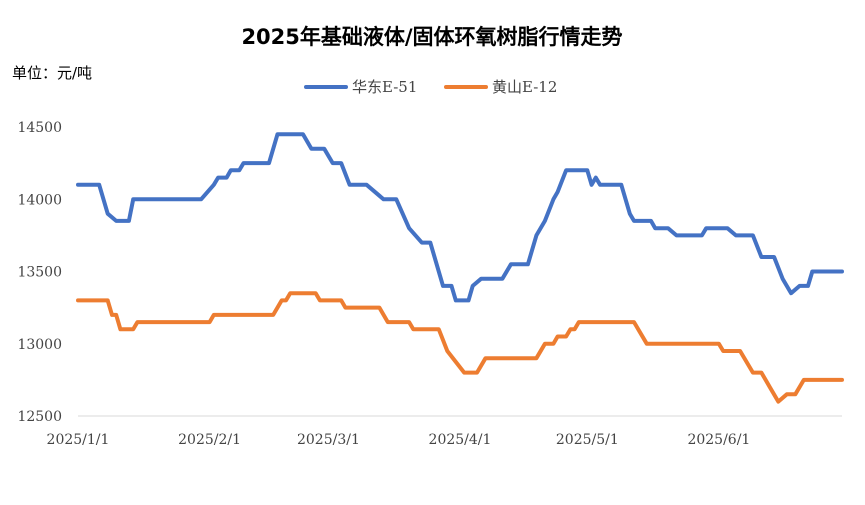 Image resolution: width=865 pixels, height=505 pixels. What do you see at coordinates (328, 440) in the screenshot?
I see `x-tick-label: 2025/3/1` at bounding box center [328, 440].